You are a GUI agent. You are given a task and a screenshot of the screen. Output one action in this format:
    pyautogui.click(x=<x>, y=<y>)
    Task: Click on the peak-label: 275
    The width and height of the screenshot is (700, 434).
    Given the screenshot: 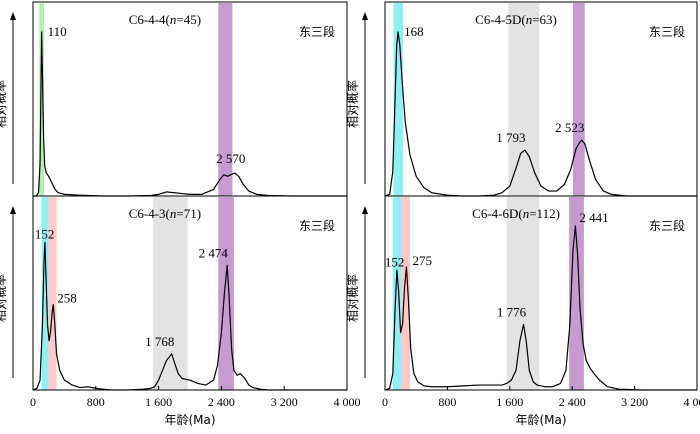 What is the action you would take?
    pyautogui.click(x=422, y=260)
    